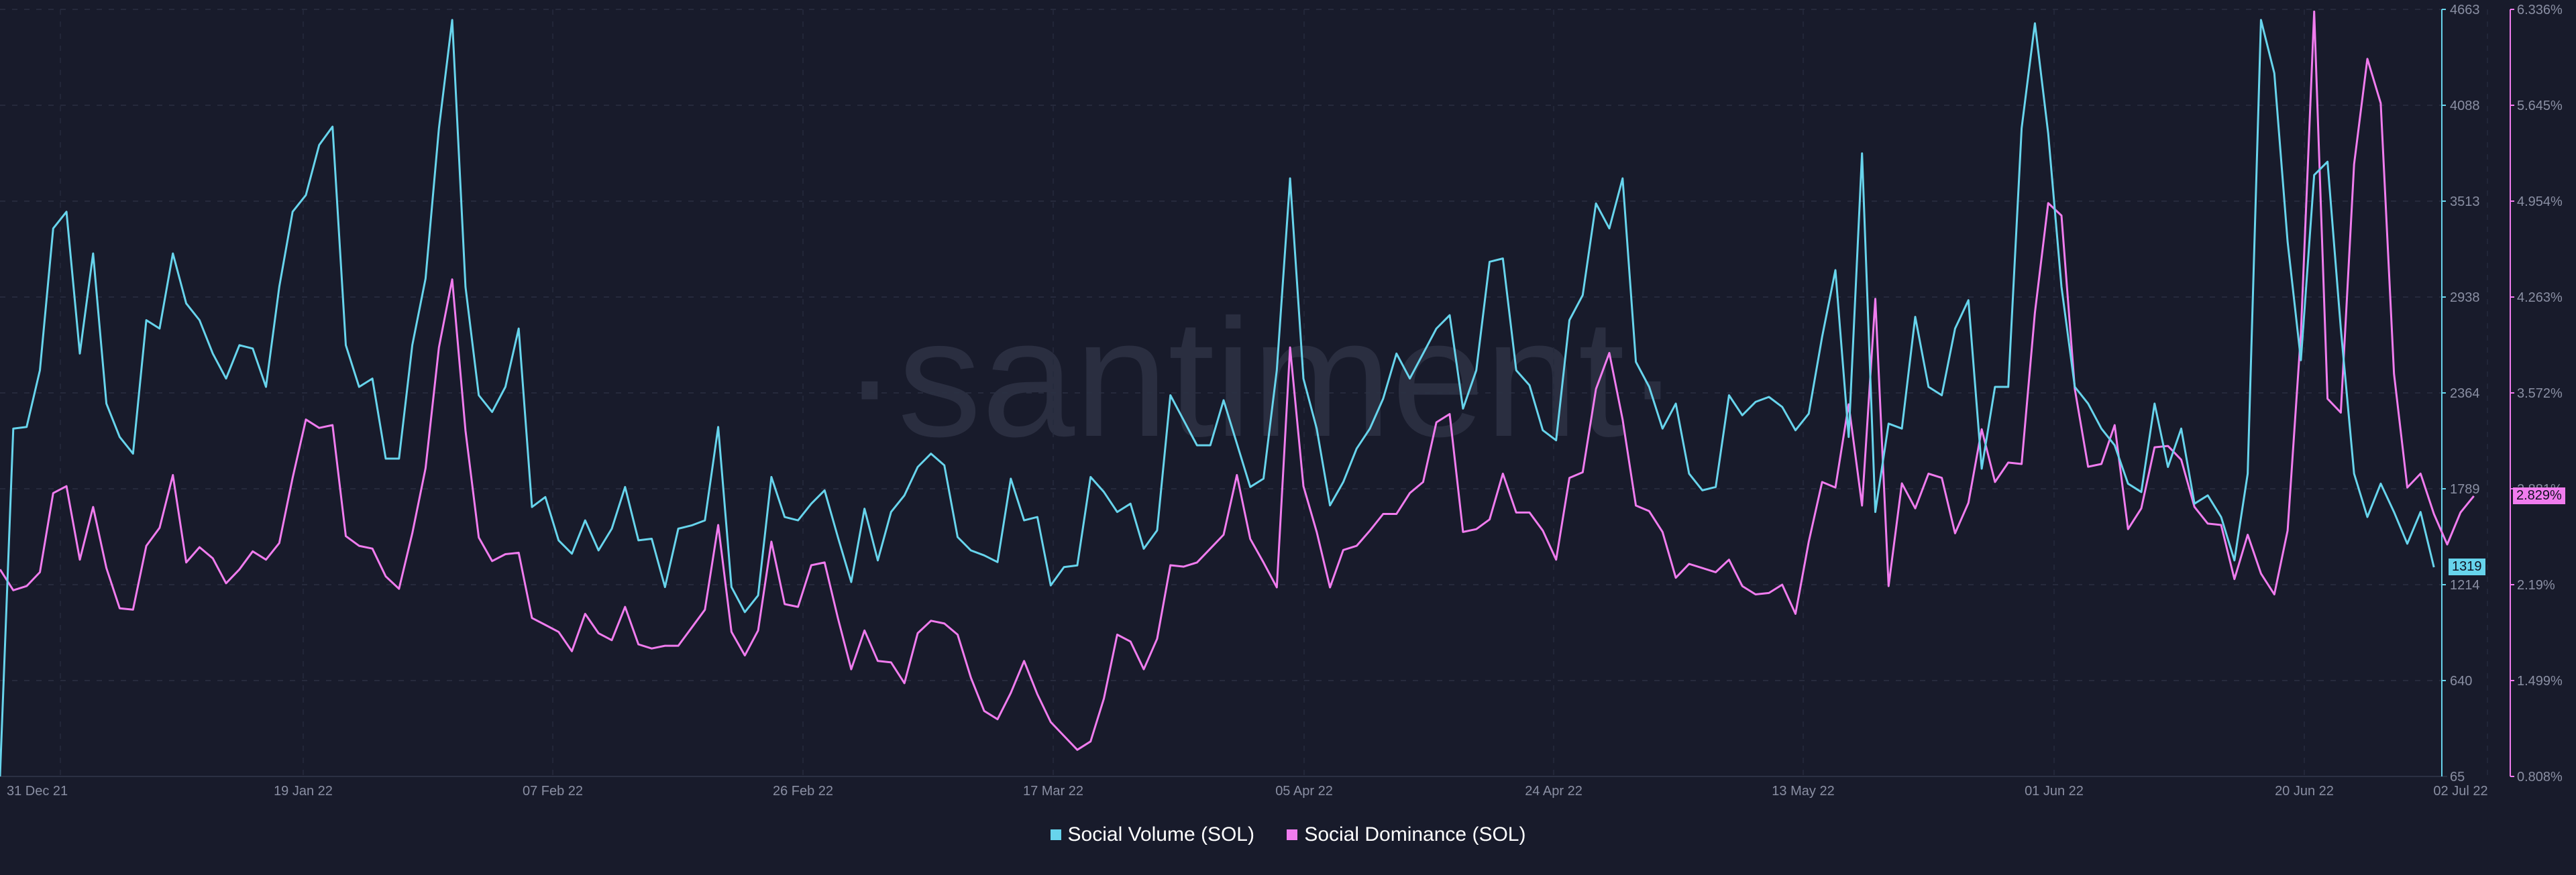 The height and width of the screenshot is (875, 2576). I want to click on x-tick-label: 24 Apr 22, so click(1553, 791).